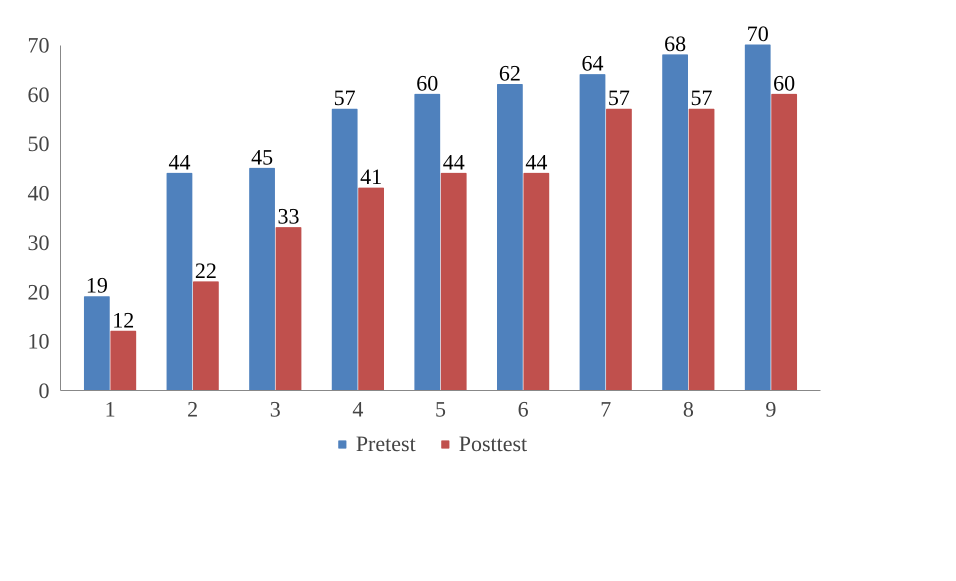 The height and width of the screenshot is (581, 956). I want to click on y-tick-label: 40, so click(39, 193).